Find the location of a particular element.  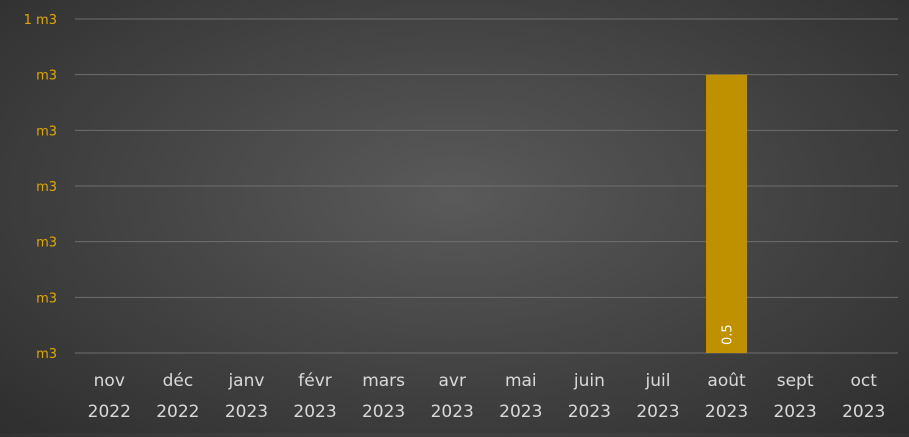

x-tick-label-month: août is located at coordinates (726, 381).